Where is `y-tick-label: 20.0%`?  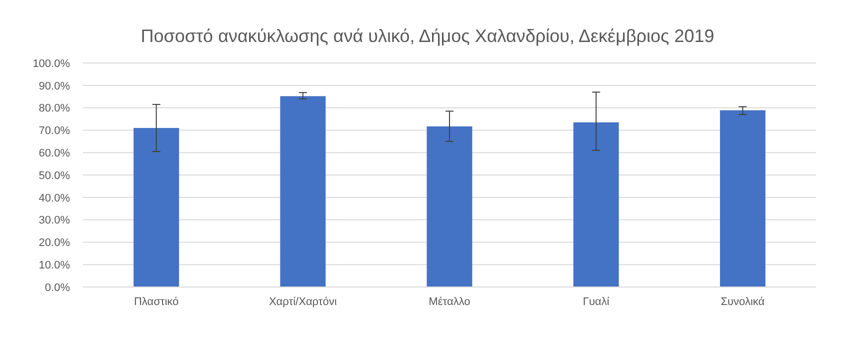
y-tick-label: 20.0% is located at coordinates (54, 243).